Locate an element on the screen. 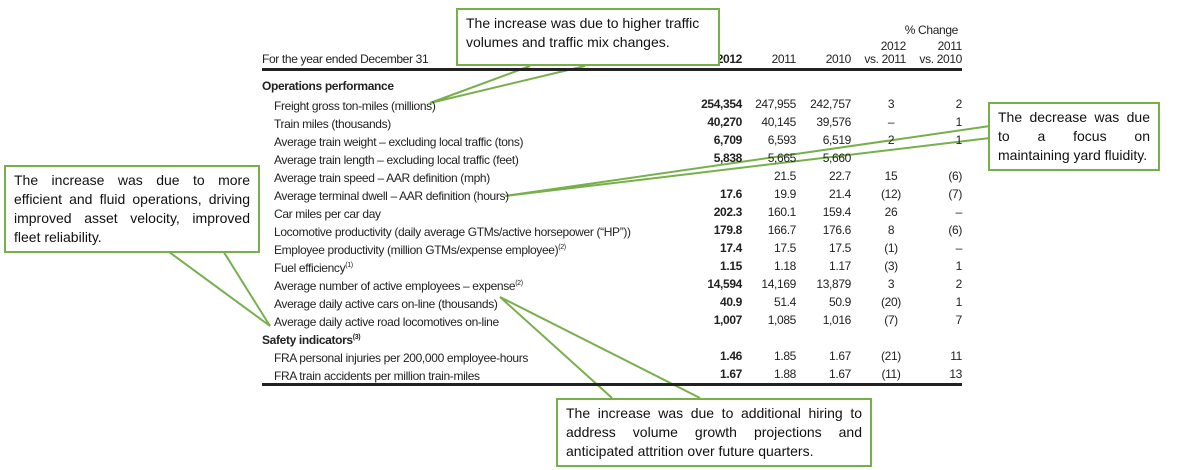 This screenshot has height=470, width=1178. value-2011: 247,955 is located at coordinates (775, 104).